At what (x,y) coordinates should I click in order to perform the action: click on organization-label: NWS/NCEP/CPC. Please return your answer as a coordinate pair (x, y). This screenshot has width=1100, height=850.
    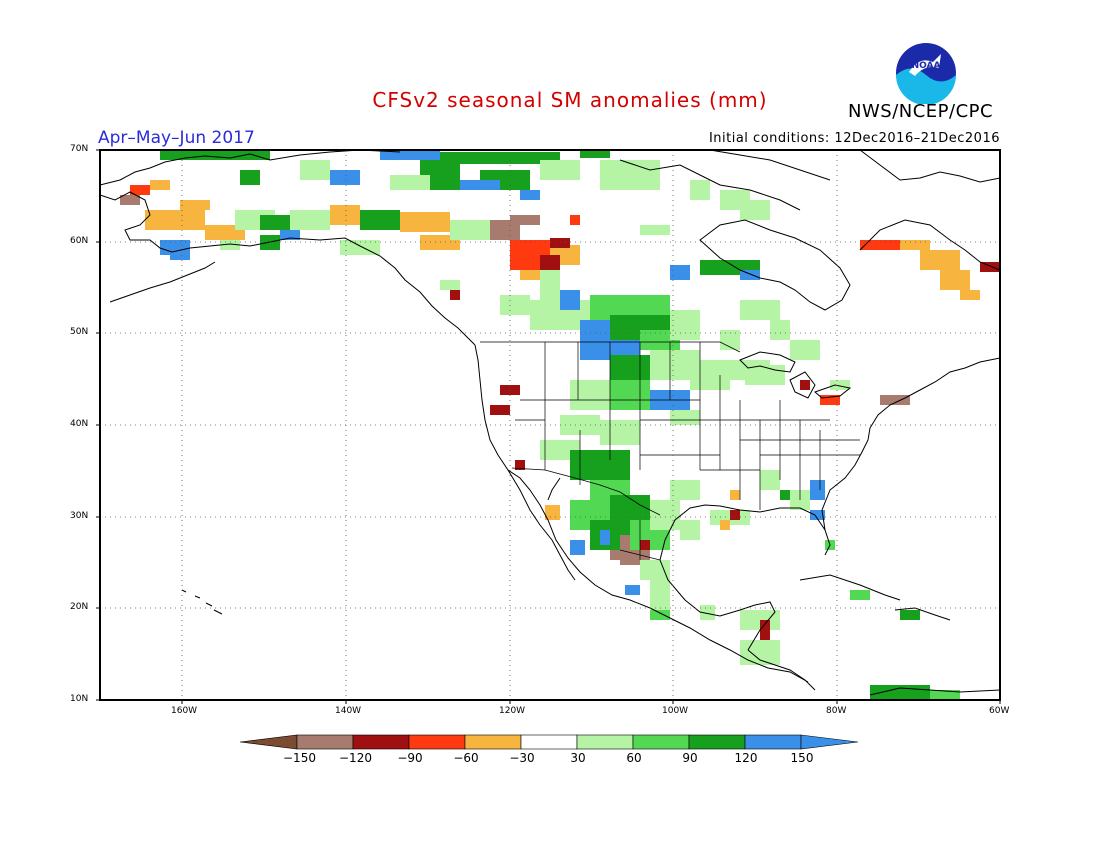
    Looking at the image, I should click on (921, 111).